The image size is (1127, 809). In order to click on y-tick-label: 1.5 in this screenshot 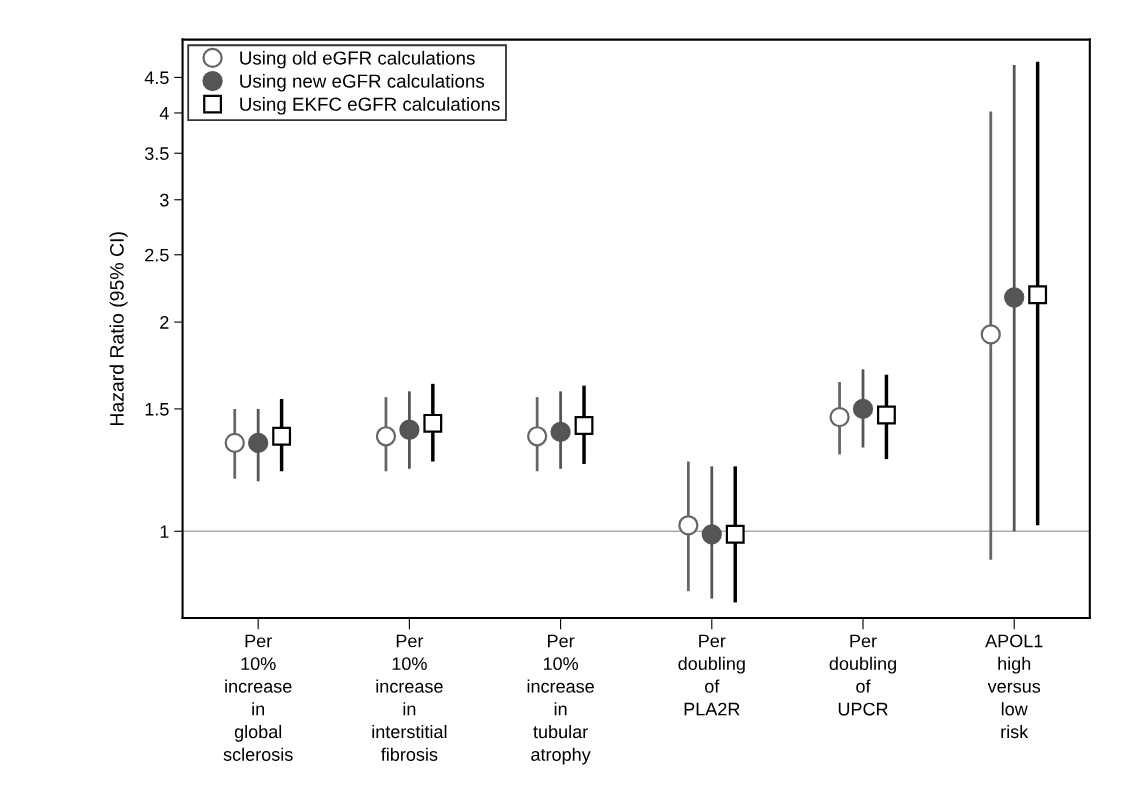, I will do `click(157, 409)`.